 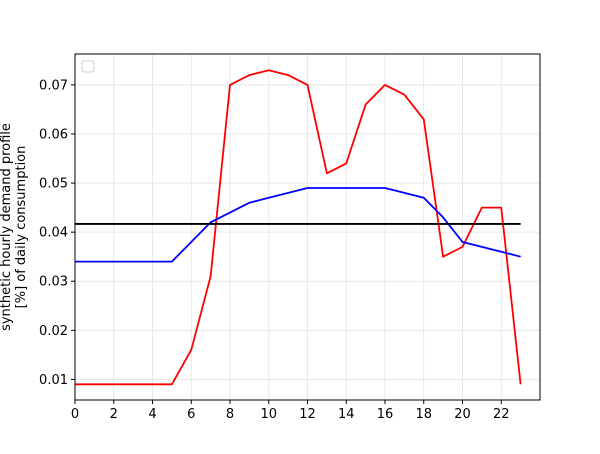 I want to click on x-tick-label: 8, so click(x=230, y=414).